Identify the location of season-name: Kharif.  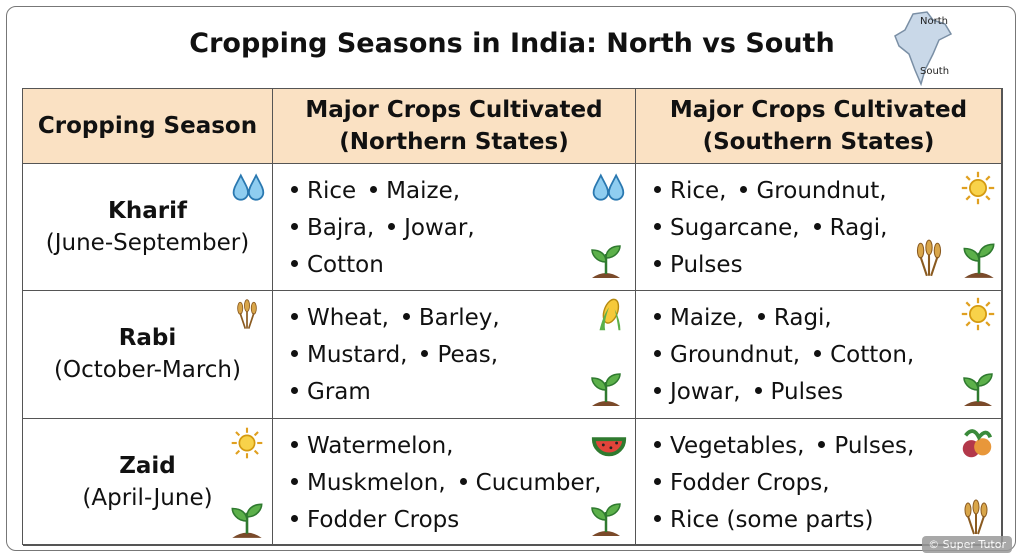
(147, 211).